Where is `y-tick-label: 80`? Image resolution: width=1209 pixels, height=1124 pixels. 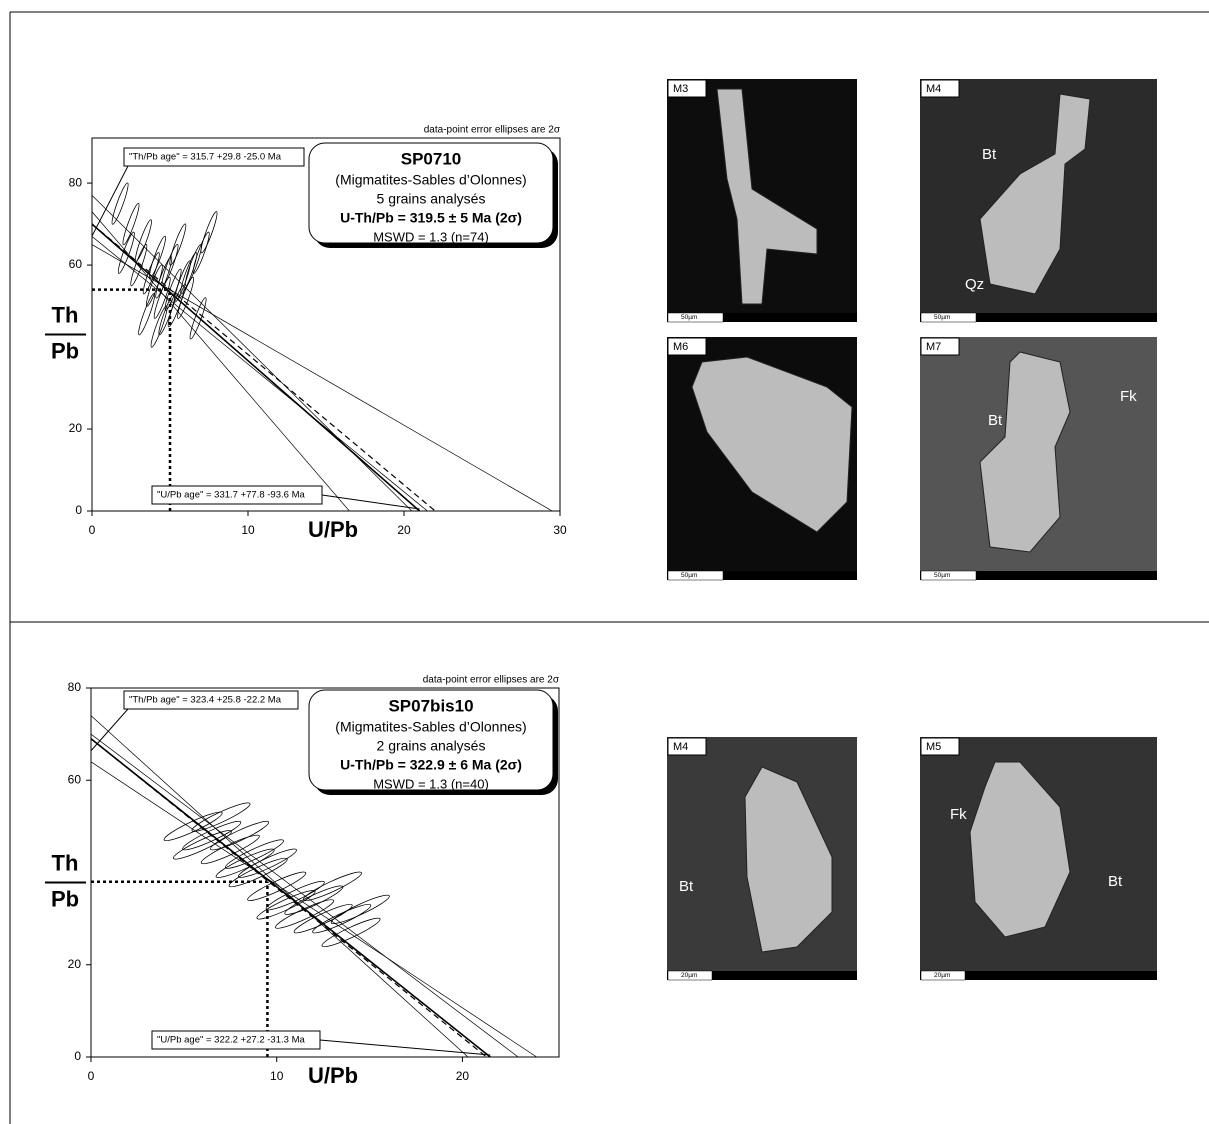
y-tick-label: 80 is located at coordinates (75, 687).